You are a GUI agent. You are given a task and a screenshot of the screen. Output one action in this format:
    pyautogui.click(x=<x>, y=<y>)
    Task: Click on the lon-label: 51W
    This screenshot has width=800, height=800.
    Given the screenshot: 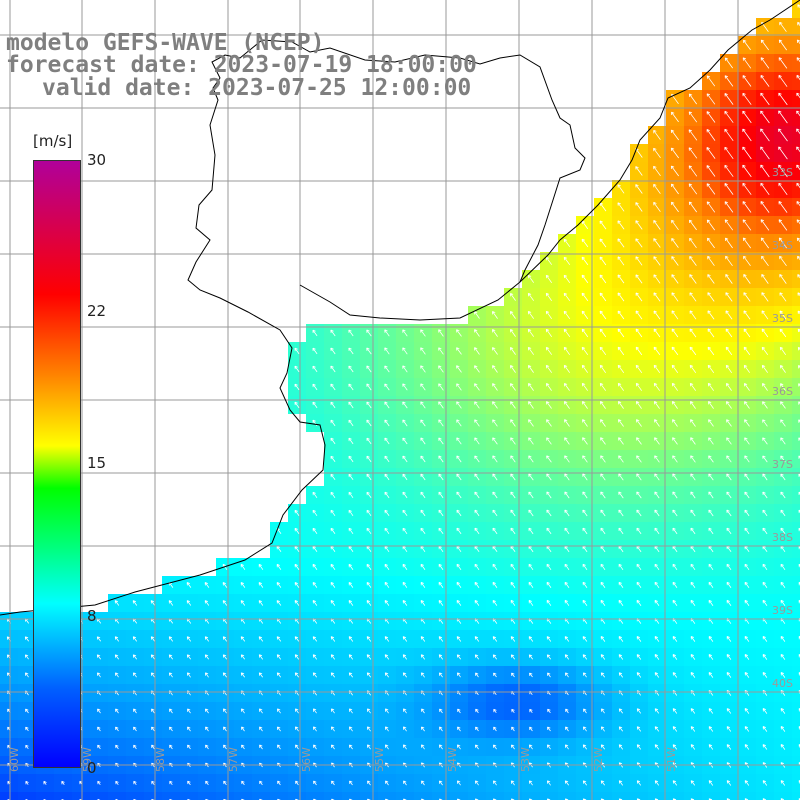 What is the action you would take?
    pyautogui.click(x=671, y=759)
    